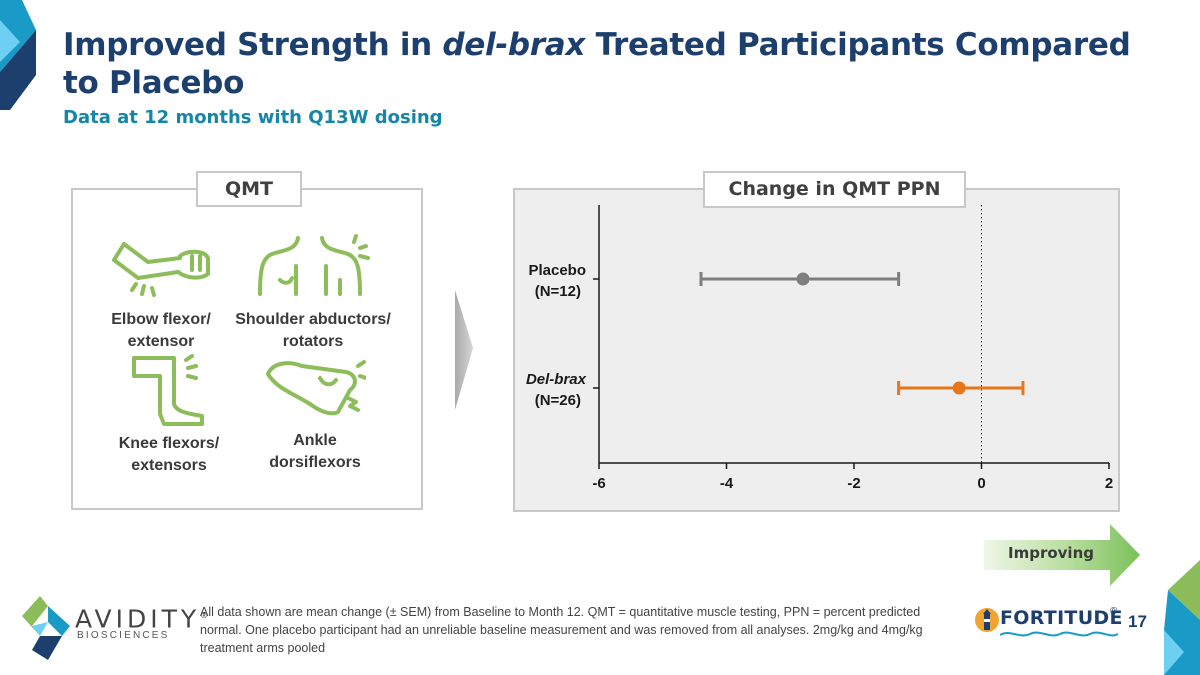 The image size is (1200, 675). What do you see at coordinates (959, 388) in the screenshot?
I see `mean-point-del-brax` at bounding box center [959, 388].